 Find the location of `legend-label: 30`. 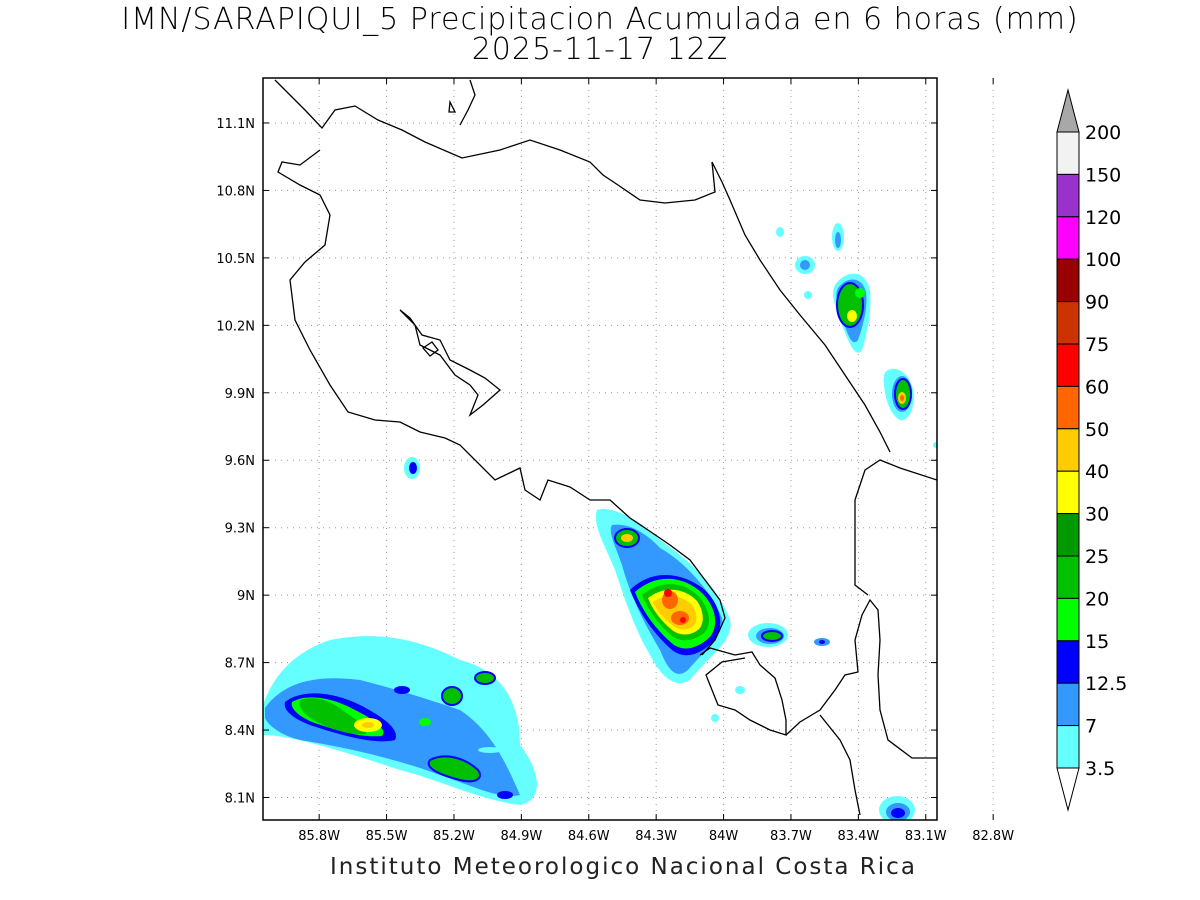

legend-label: 30 is located at coordinates (1097, 515).